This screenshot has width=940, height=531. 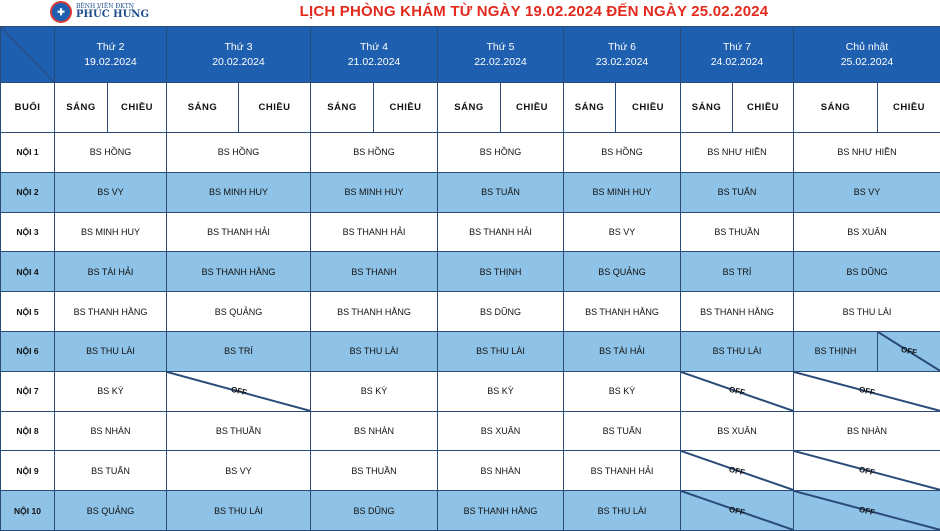 What do you see at coordinates (28, 511) in the screenshot?
I see `room-label: NỘI 10` at bounding box center [28, 511].